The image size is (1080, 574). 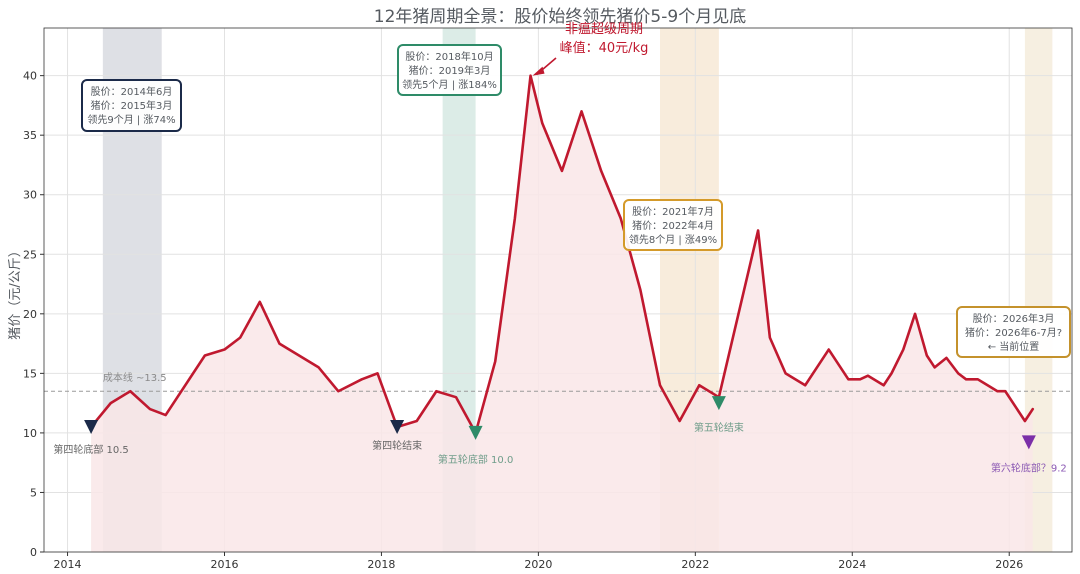 What do you see at coordinates (90, 449) in the screenshot?
I see `bottom-marker-label: 第四轮底部 10.5` at bounding box center [90, 449].